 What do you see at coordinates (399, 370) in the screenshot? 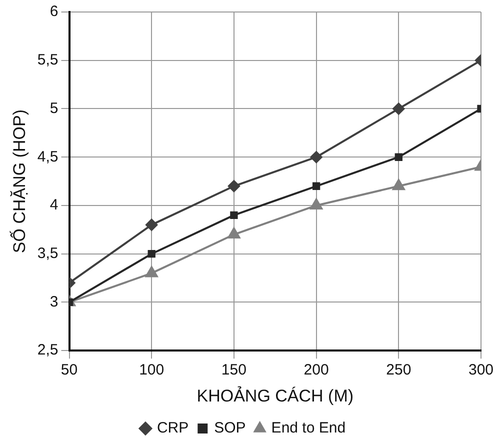
I see `x-tick-label: 250` at bounding box center [399, 370].